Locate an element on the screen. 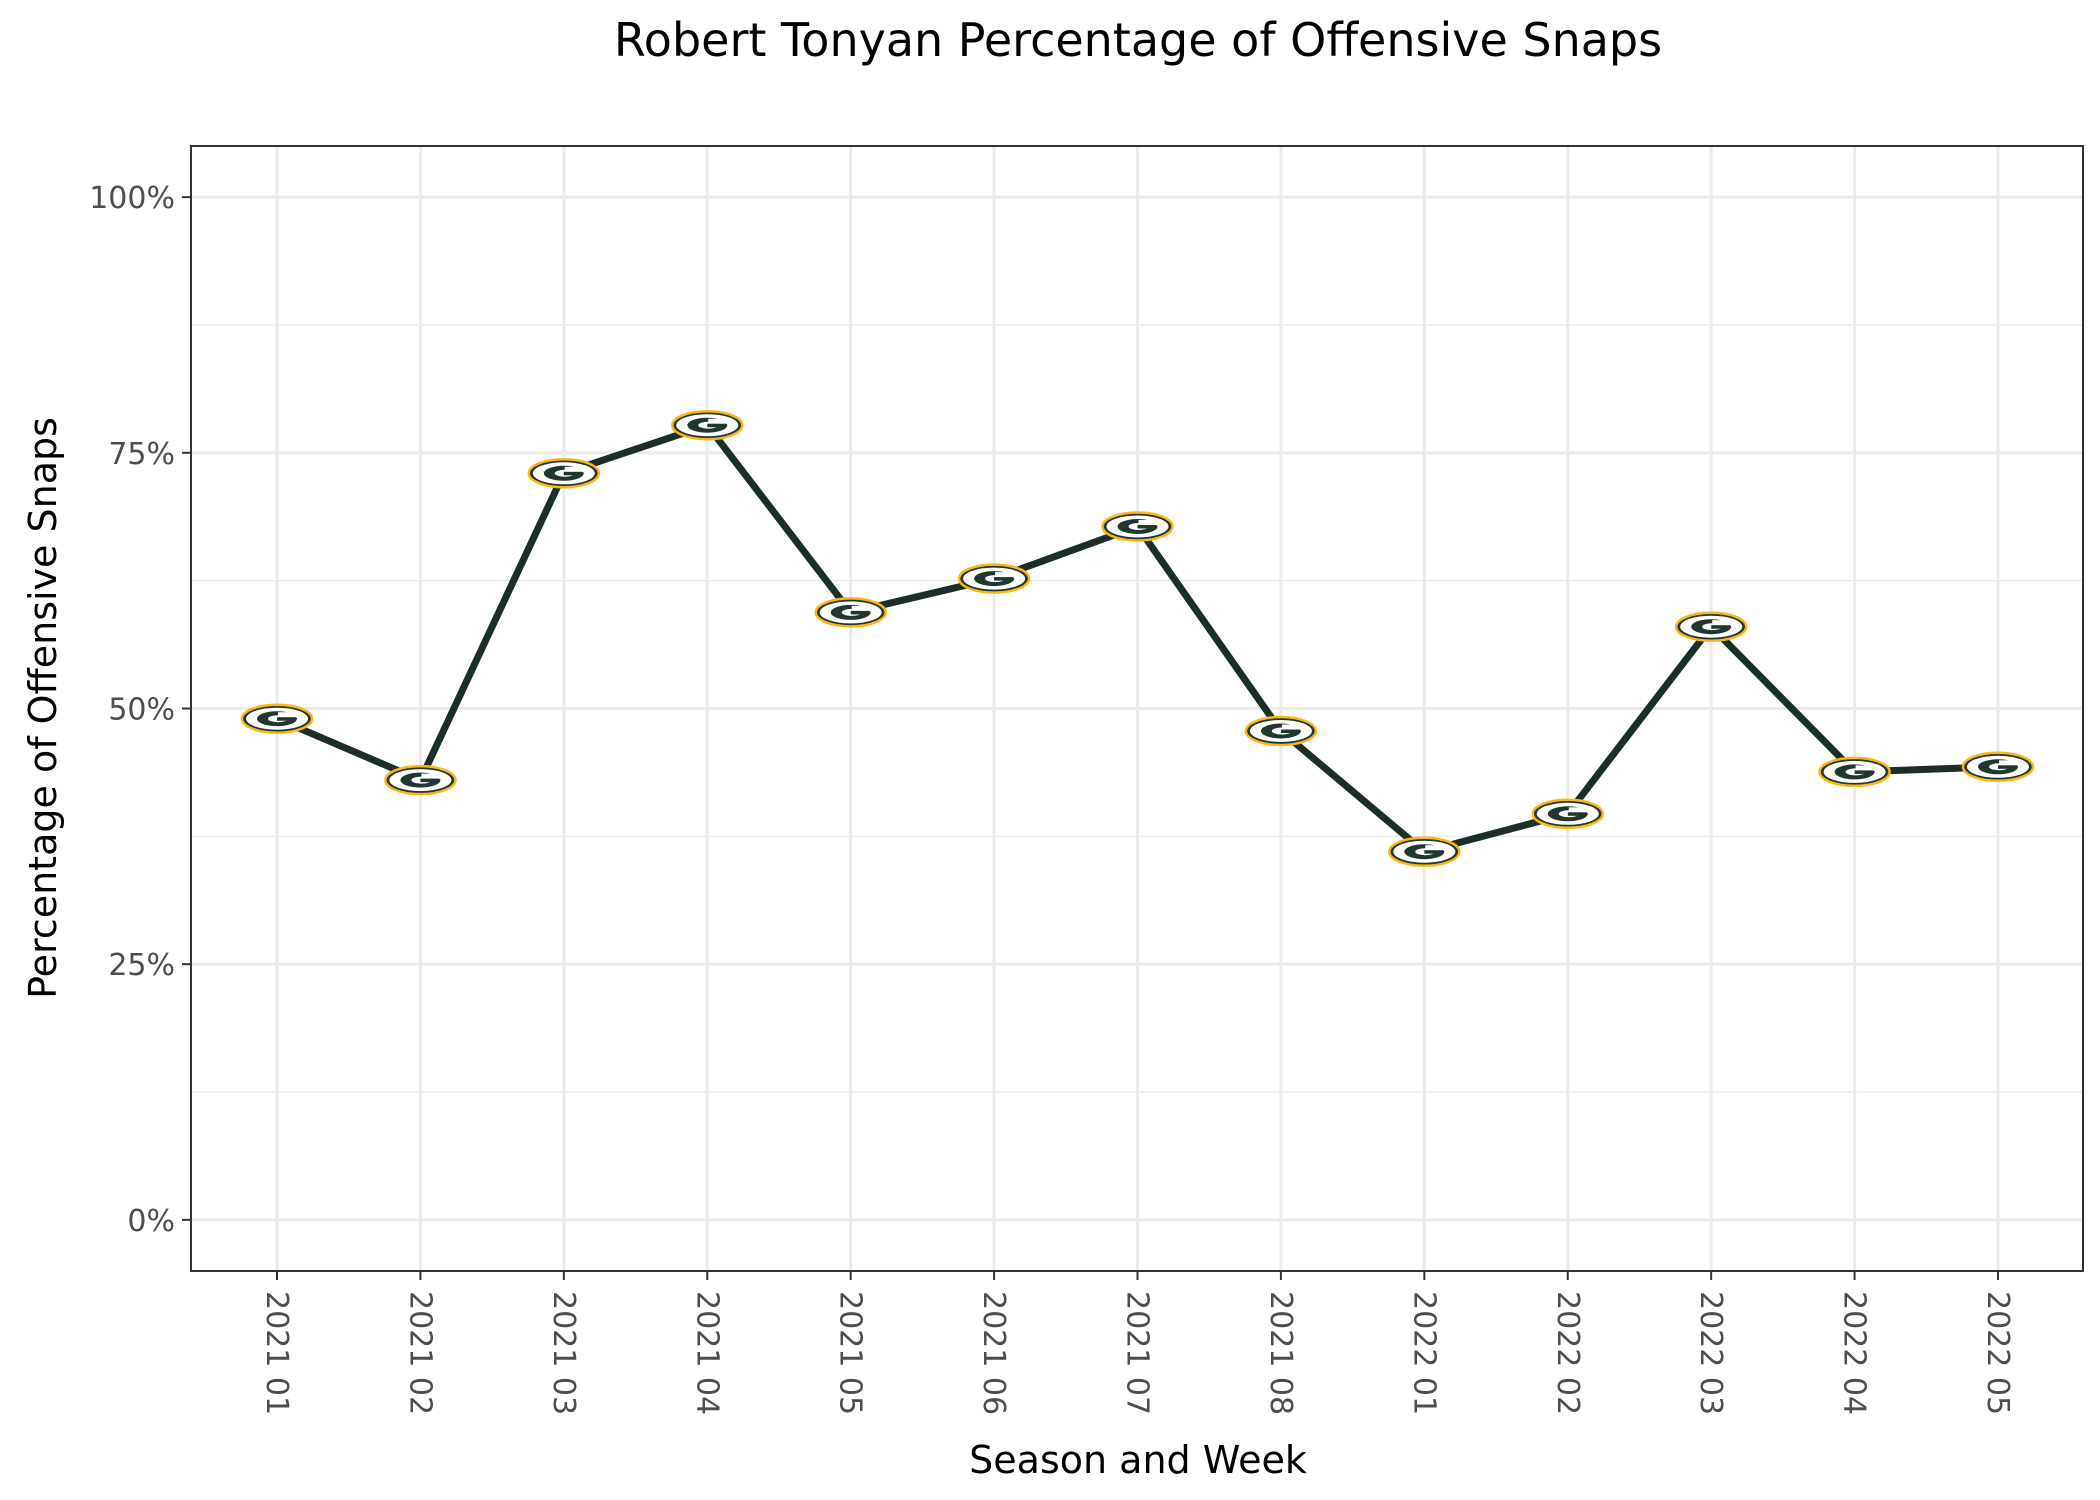  x-tick-label: 2021 07 is located at coordinates (1137, 1353).